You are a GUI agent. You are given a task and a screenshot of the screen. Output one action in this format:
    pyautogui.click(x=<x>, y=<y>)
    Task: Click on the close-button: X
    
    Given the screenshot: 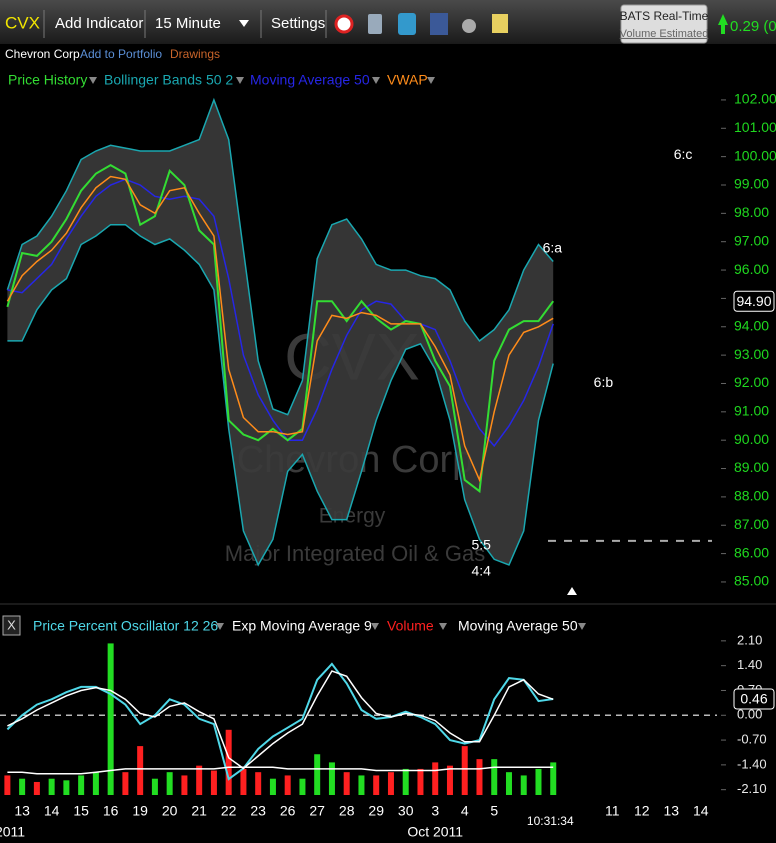 What is the action you would take?
    pyautogui.click(x=11, y=624)
    